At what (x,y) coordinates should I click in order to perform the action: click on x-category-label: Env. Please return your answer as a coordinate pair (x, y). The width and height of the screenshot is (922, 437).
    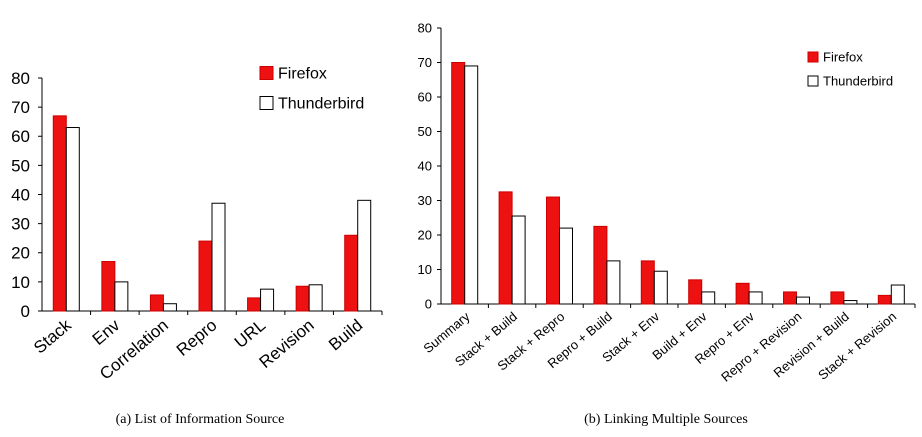
    Looking at the image, I should click on (106, 332).